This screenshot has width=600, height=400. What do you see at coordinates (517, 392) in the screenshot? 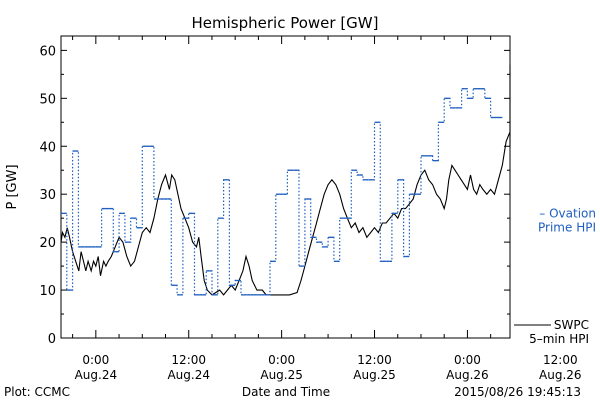
I see `plot-timestamp: 2015/08/26 19:45:13` at bounding box center [517, 392].